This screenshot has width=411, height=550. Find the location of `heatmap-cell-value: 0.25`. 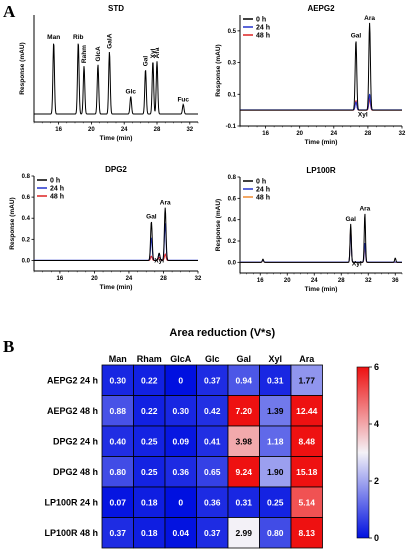

heatmap-cell-value: 0.25 is located at coordinates (149, 472).